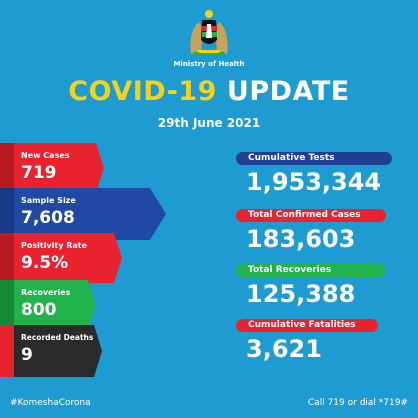 The image size is (418, 418). I want to click on positivity-rate-card: Positivity Rate 9.5%, so click(61, 258).